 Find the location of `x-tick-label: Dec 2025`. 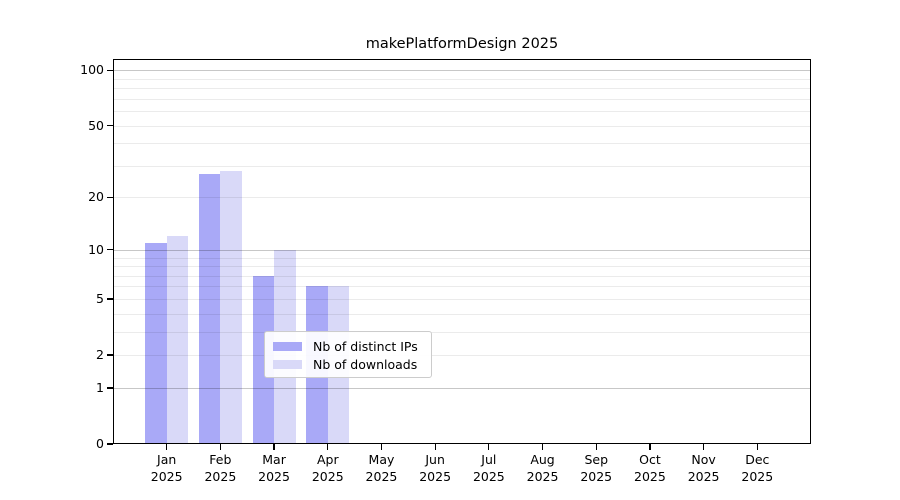

x-tick-label: Dec 2025 is located at coordinates (757, 468).